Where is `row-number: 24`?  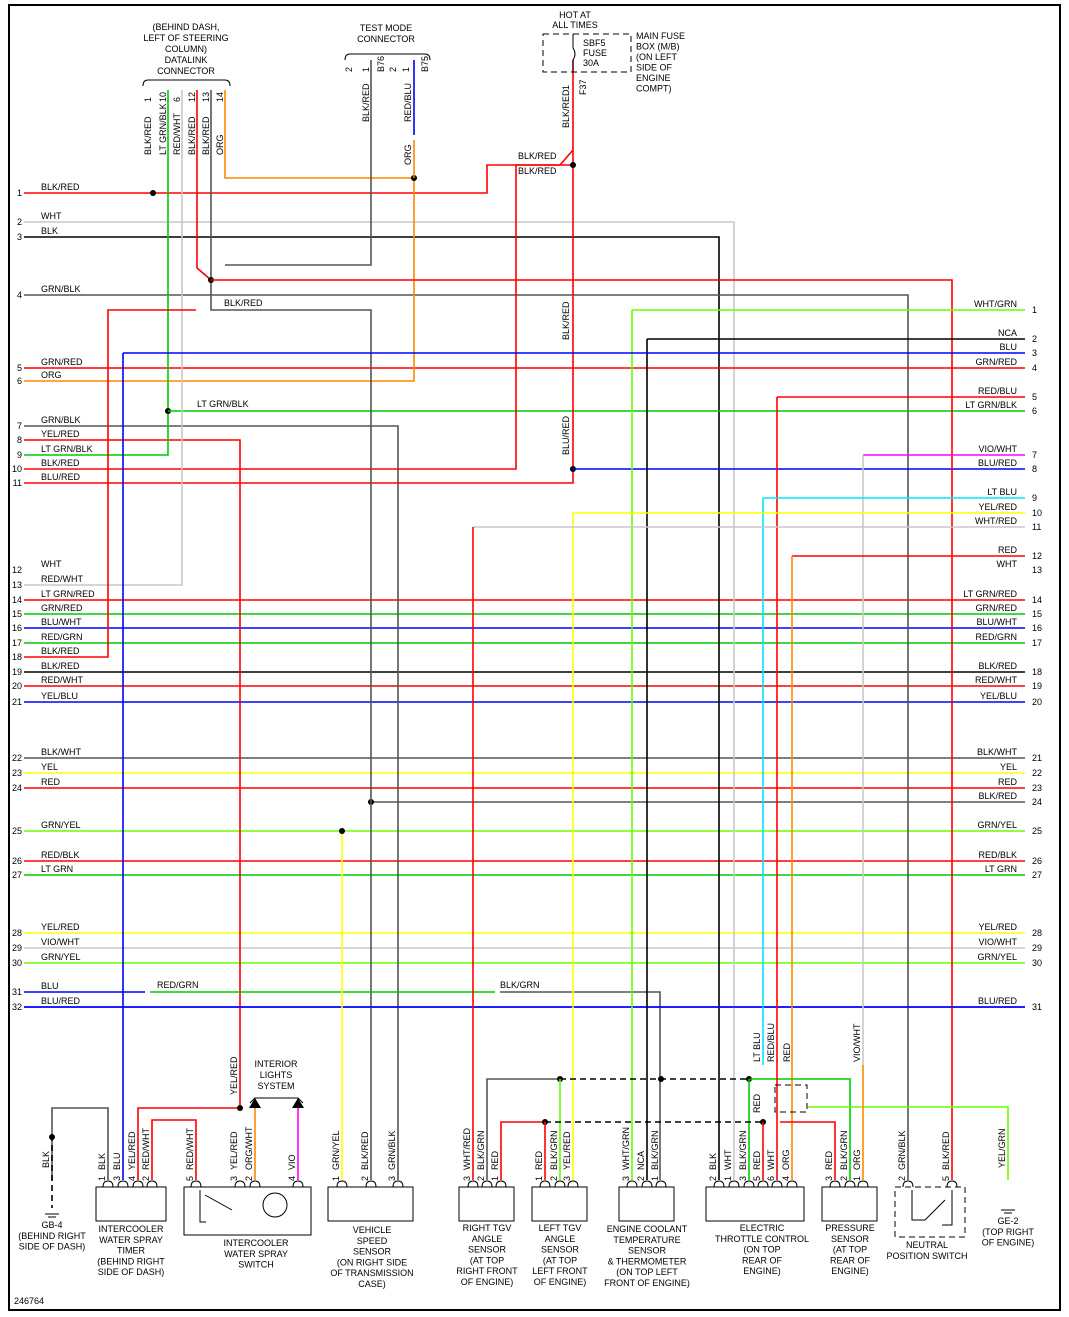 row-number: 24 is located at coordinates (17, 788).